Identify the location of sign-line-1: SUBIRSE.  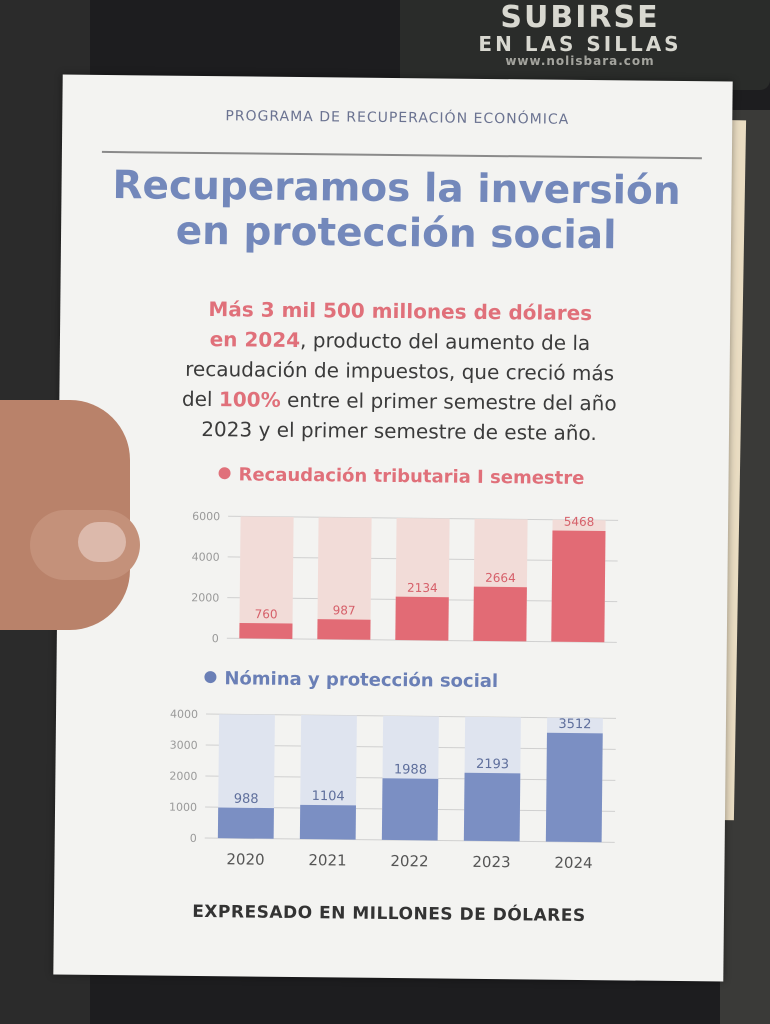
(580, 17).